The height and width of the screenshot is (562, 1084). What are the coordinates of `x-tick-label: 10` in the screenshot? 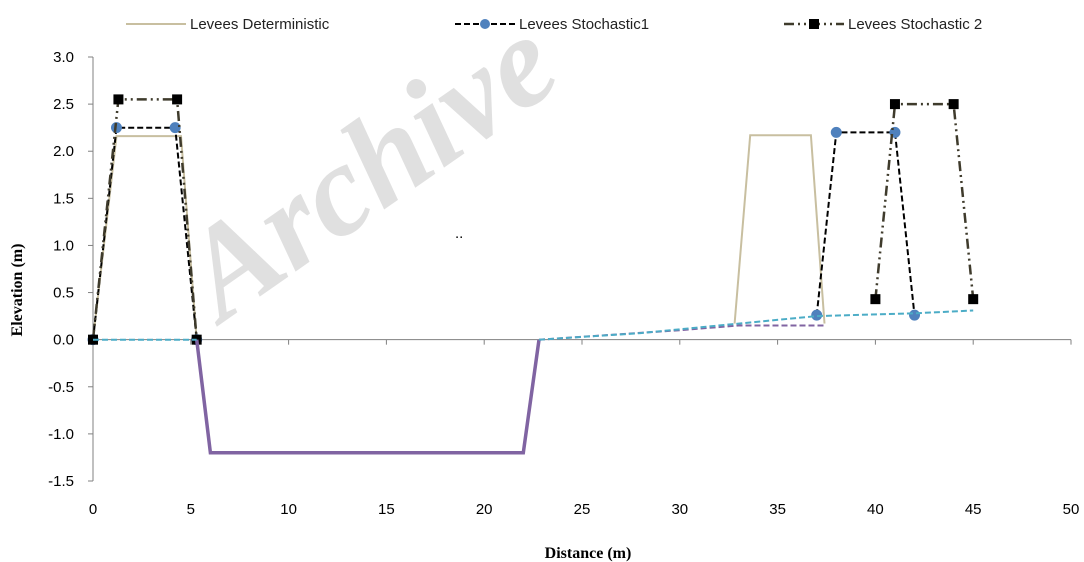 It's located at (288, 509).